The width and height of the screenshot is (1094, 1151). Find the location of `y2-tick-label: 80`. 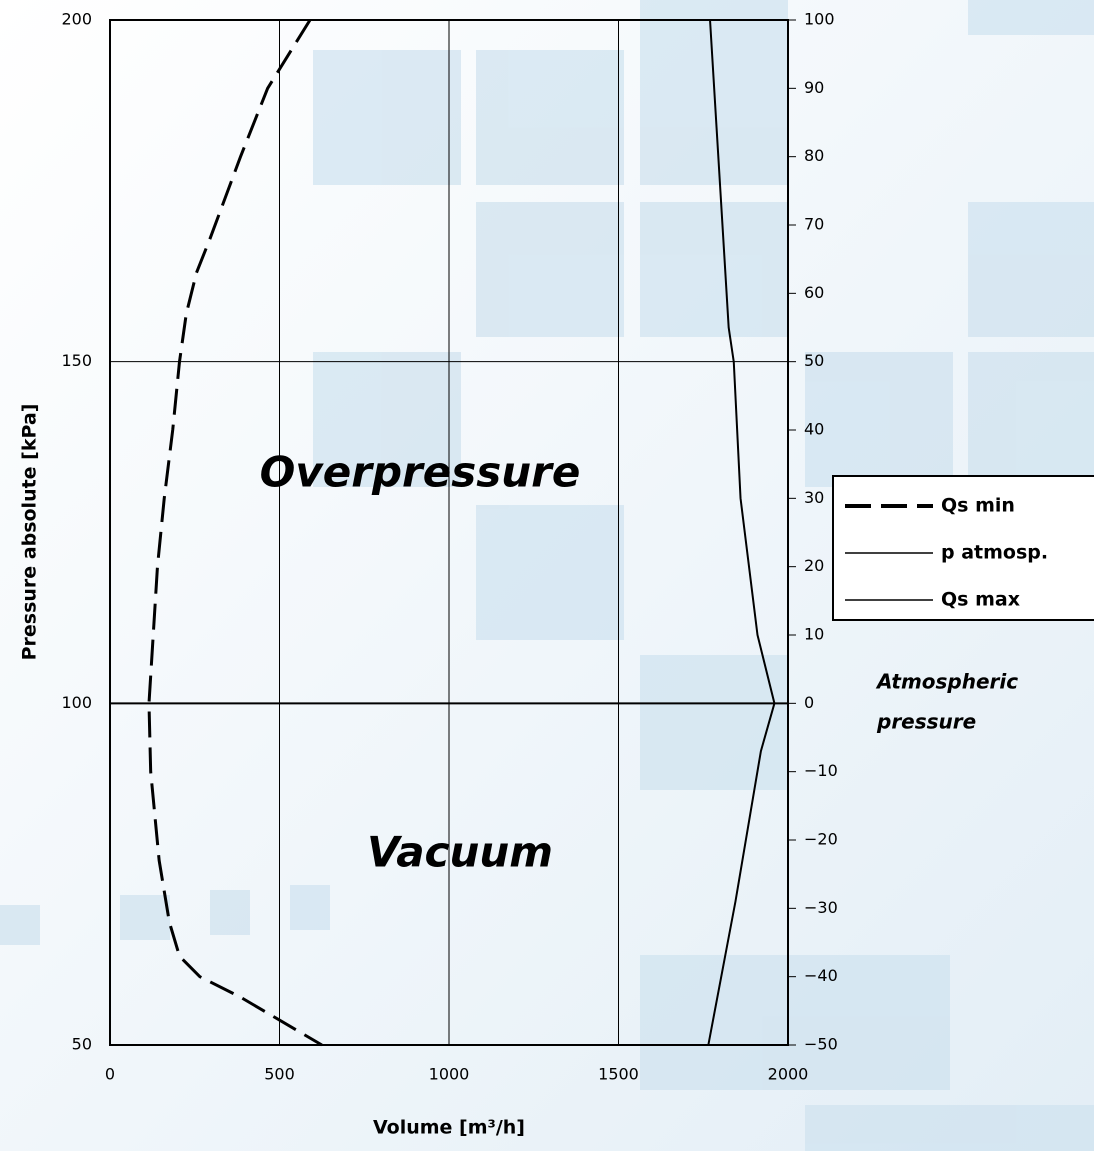

y2-tick-label: 80 is located at coordinates (814, 155).